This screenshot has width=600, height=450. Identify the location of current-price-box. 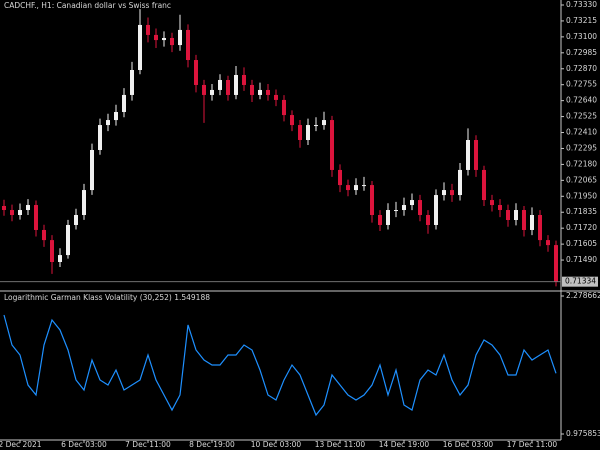
(580, 281).